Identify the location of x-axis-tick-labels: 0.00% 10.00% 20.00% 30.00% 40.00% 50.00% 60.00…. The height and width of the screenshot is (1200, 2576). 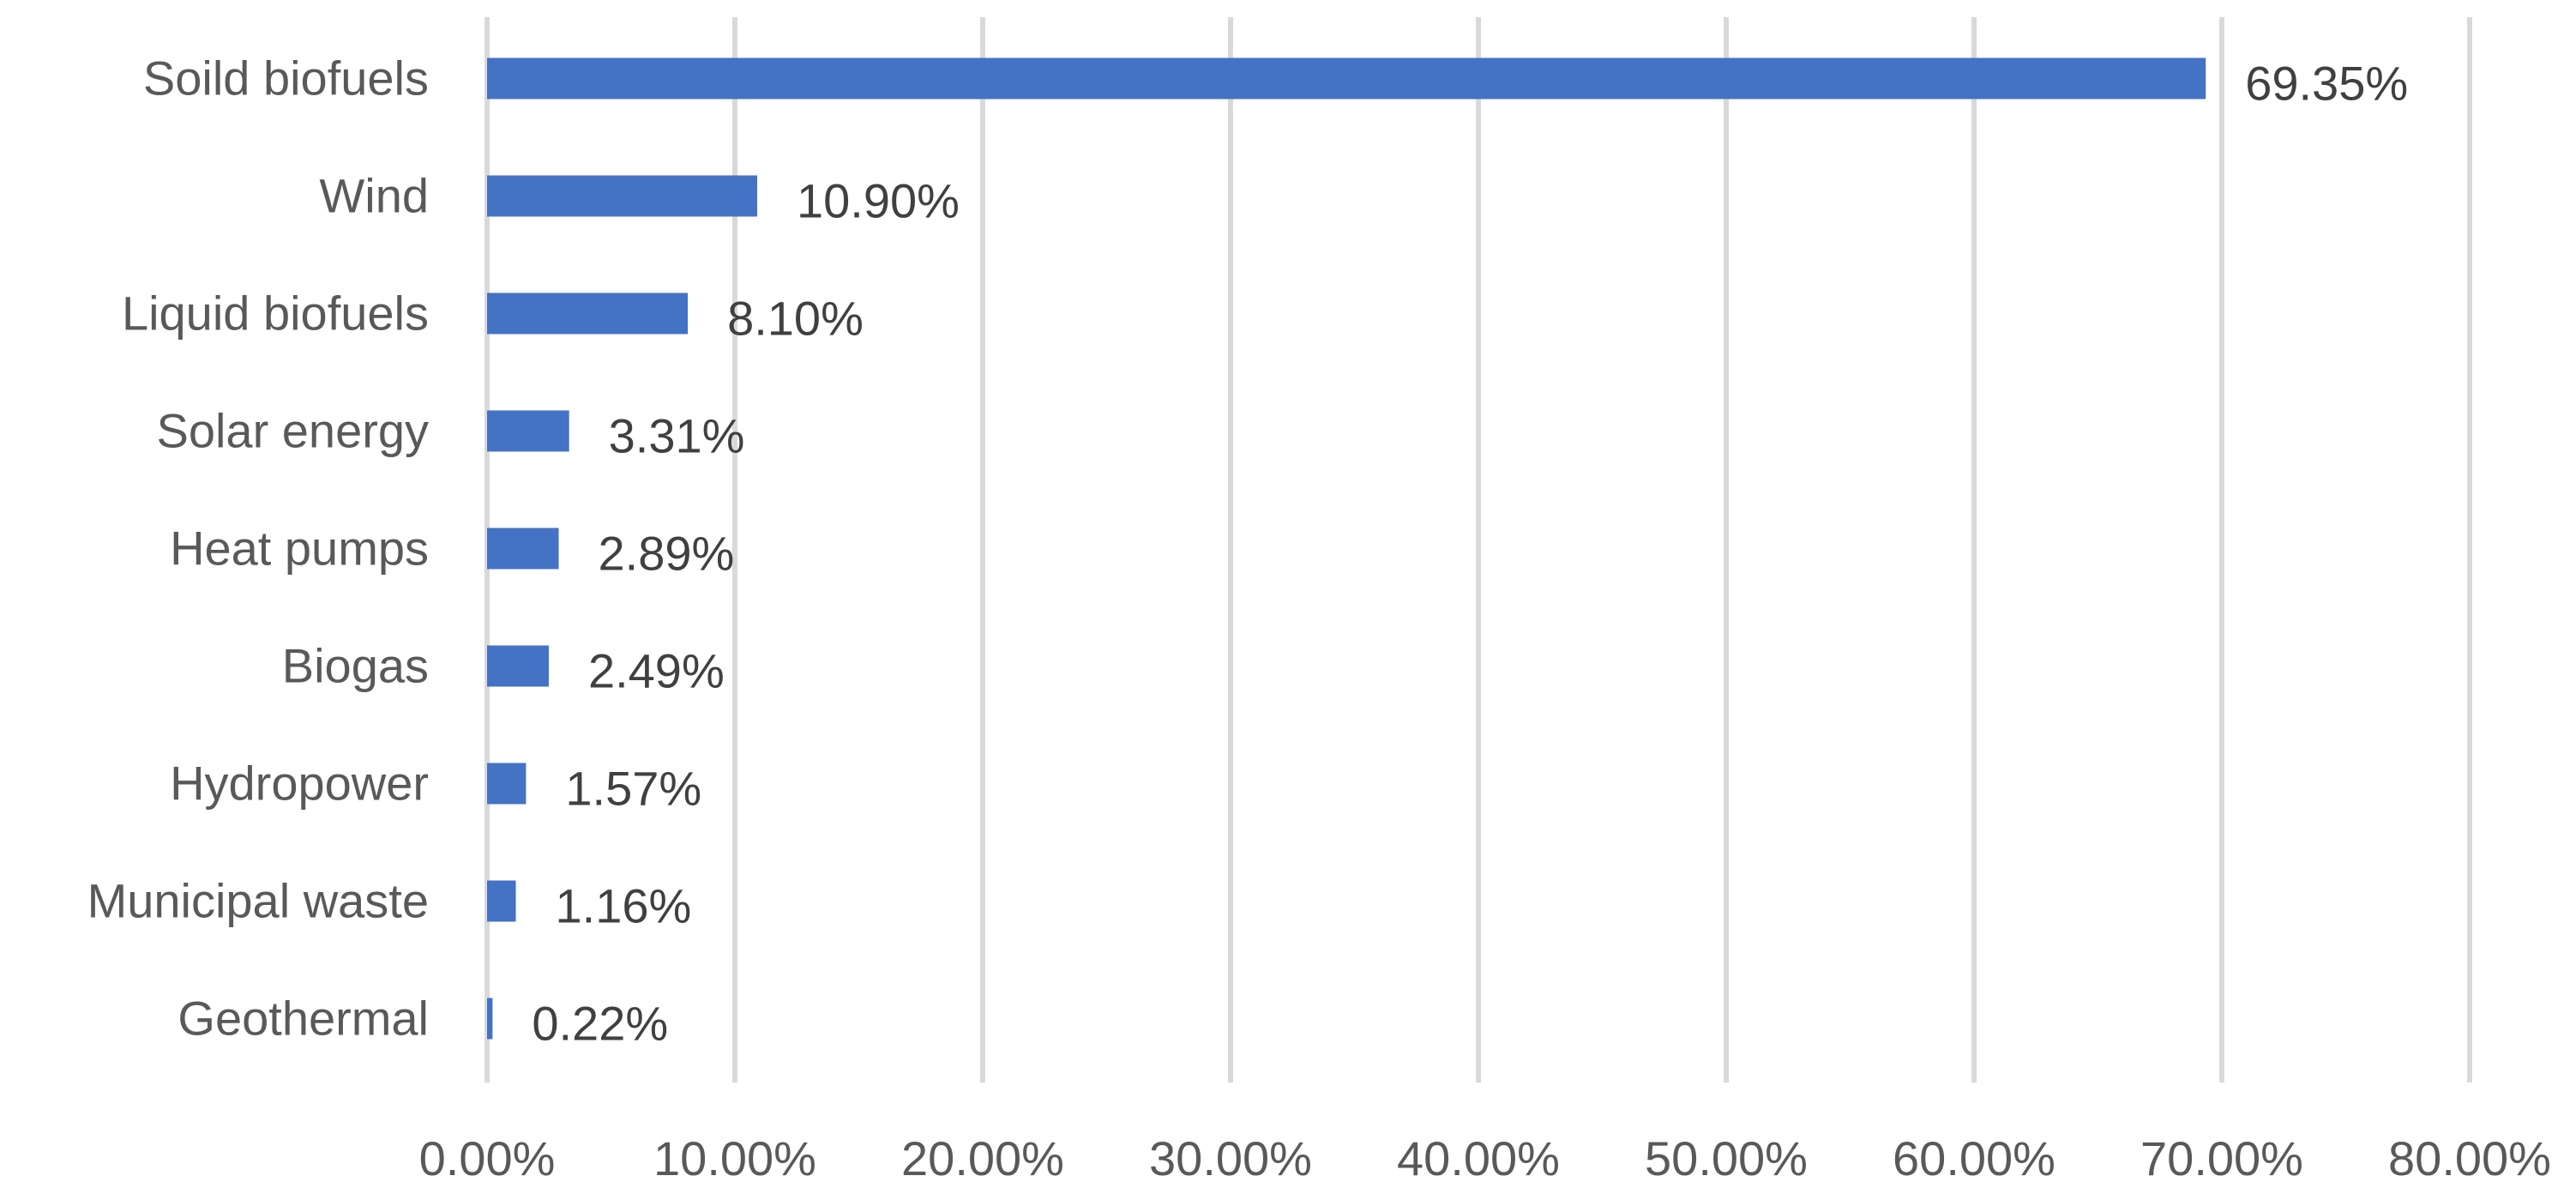
(1485, 1158).